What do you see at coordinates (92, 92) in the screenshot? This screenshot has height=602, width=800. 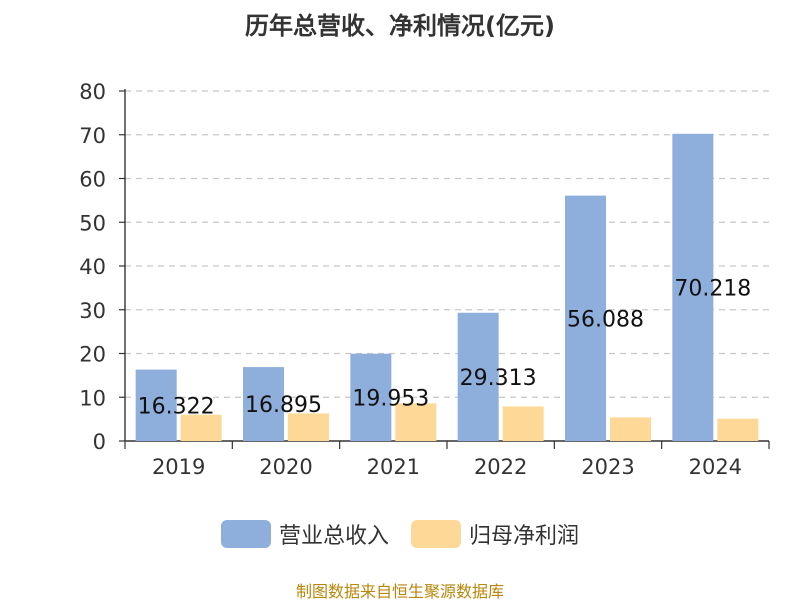 I see `y-tick-label: 80` at bounding box center [92, 92].